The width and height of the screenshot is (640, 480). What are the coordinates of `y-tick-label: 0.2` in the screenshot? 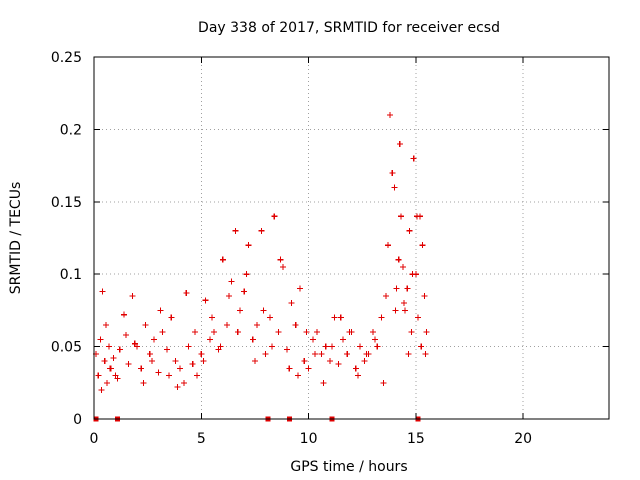 It's located at (71, 130).